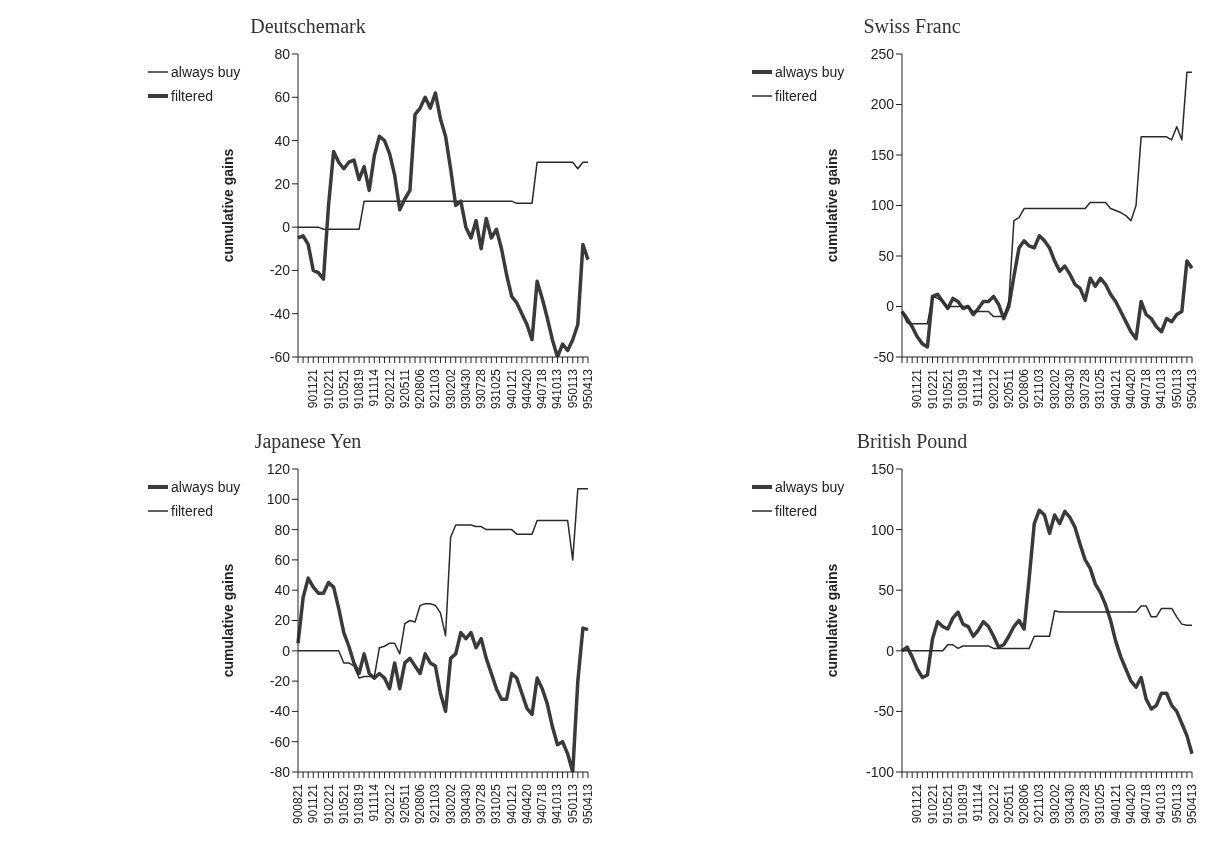 Image resolution: width=1220 pixels, height=850 pixels. What do you see at coordinates (282, 97) in the screenshot?
I see `y-tick-label: 60` at bounding box center [282, 97].